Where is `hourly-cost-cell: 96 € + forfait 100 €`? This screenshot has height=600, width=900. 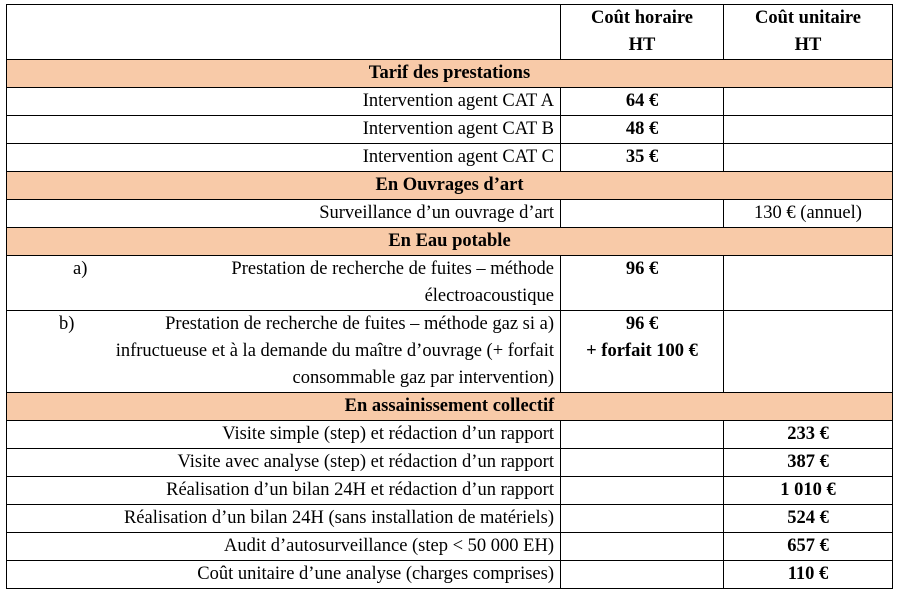
hourly-cost-cell: 96 € + forfait 100 € is located at coordinates (642, 351).